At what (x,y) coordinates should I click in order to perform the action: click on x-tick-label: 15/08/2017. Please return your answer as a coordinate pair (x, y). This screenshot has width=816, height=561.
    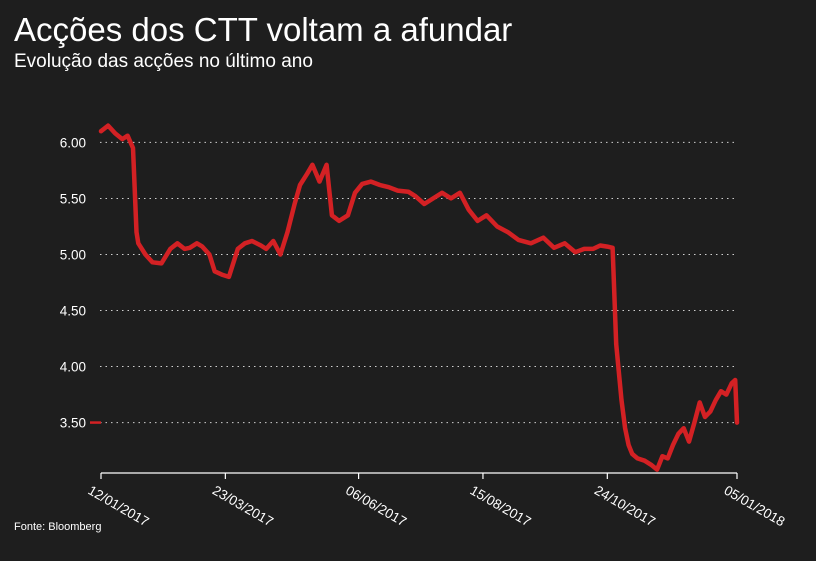
    Looking at the image, I should click on (500, 506).